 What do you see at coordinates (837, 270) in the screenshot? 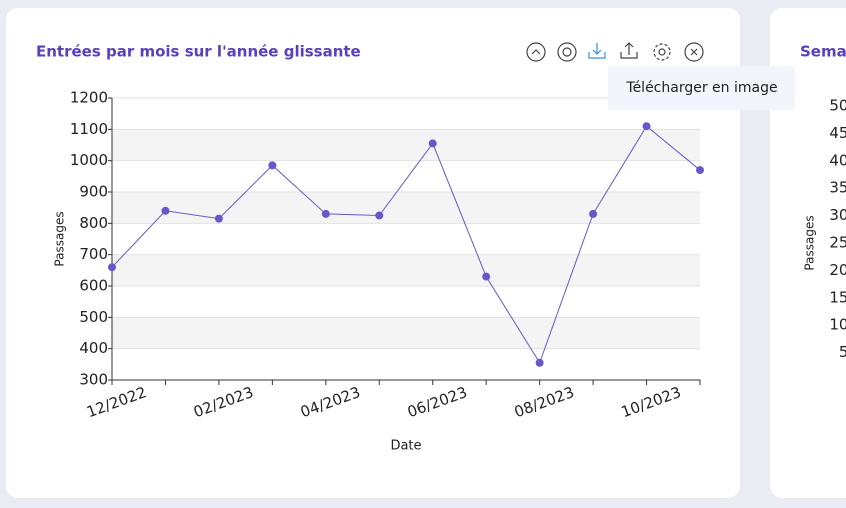
I see `y-tick-label: 200` at bounding box center [837, 270].